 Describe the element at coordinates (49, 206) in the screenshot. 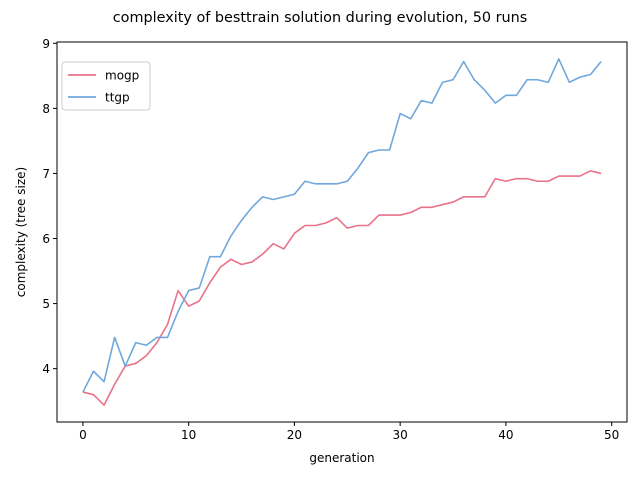

I see `y-axis-ticks: 4 5 6 7 8 9` at that location.